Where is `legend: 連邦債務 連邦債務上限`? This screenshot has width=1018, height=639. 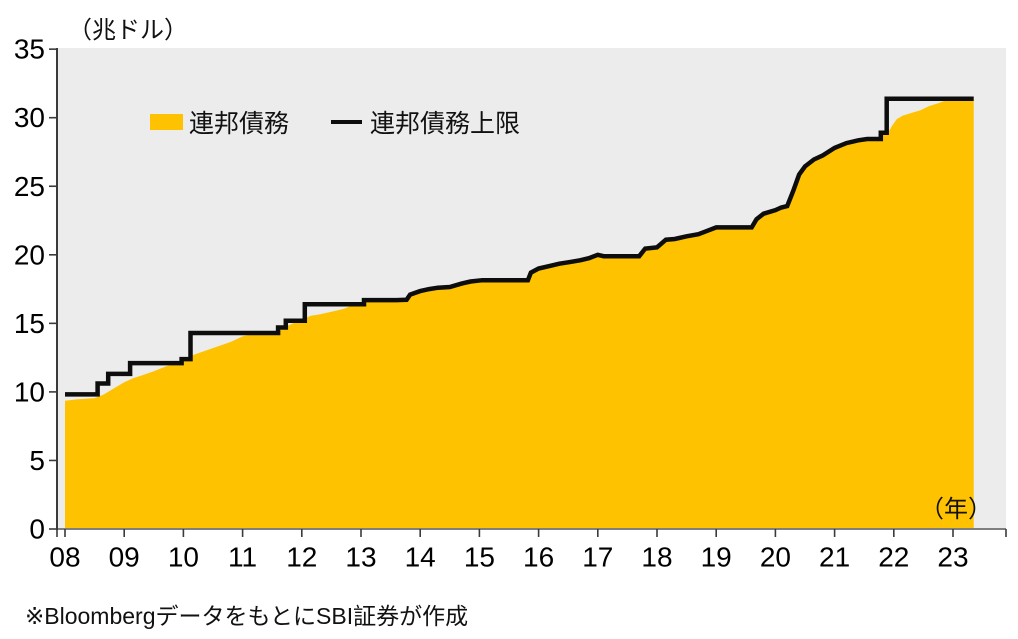 legend: 連邦債務 連邦債務上限 is located at coordinates (335, 122).